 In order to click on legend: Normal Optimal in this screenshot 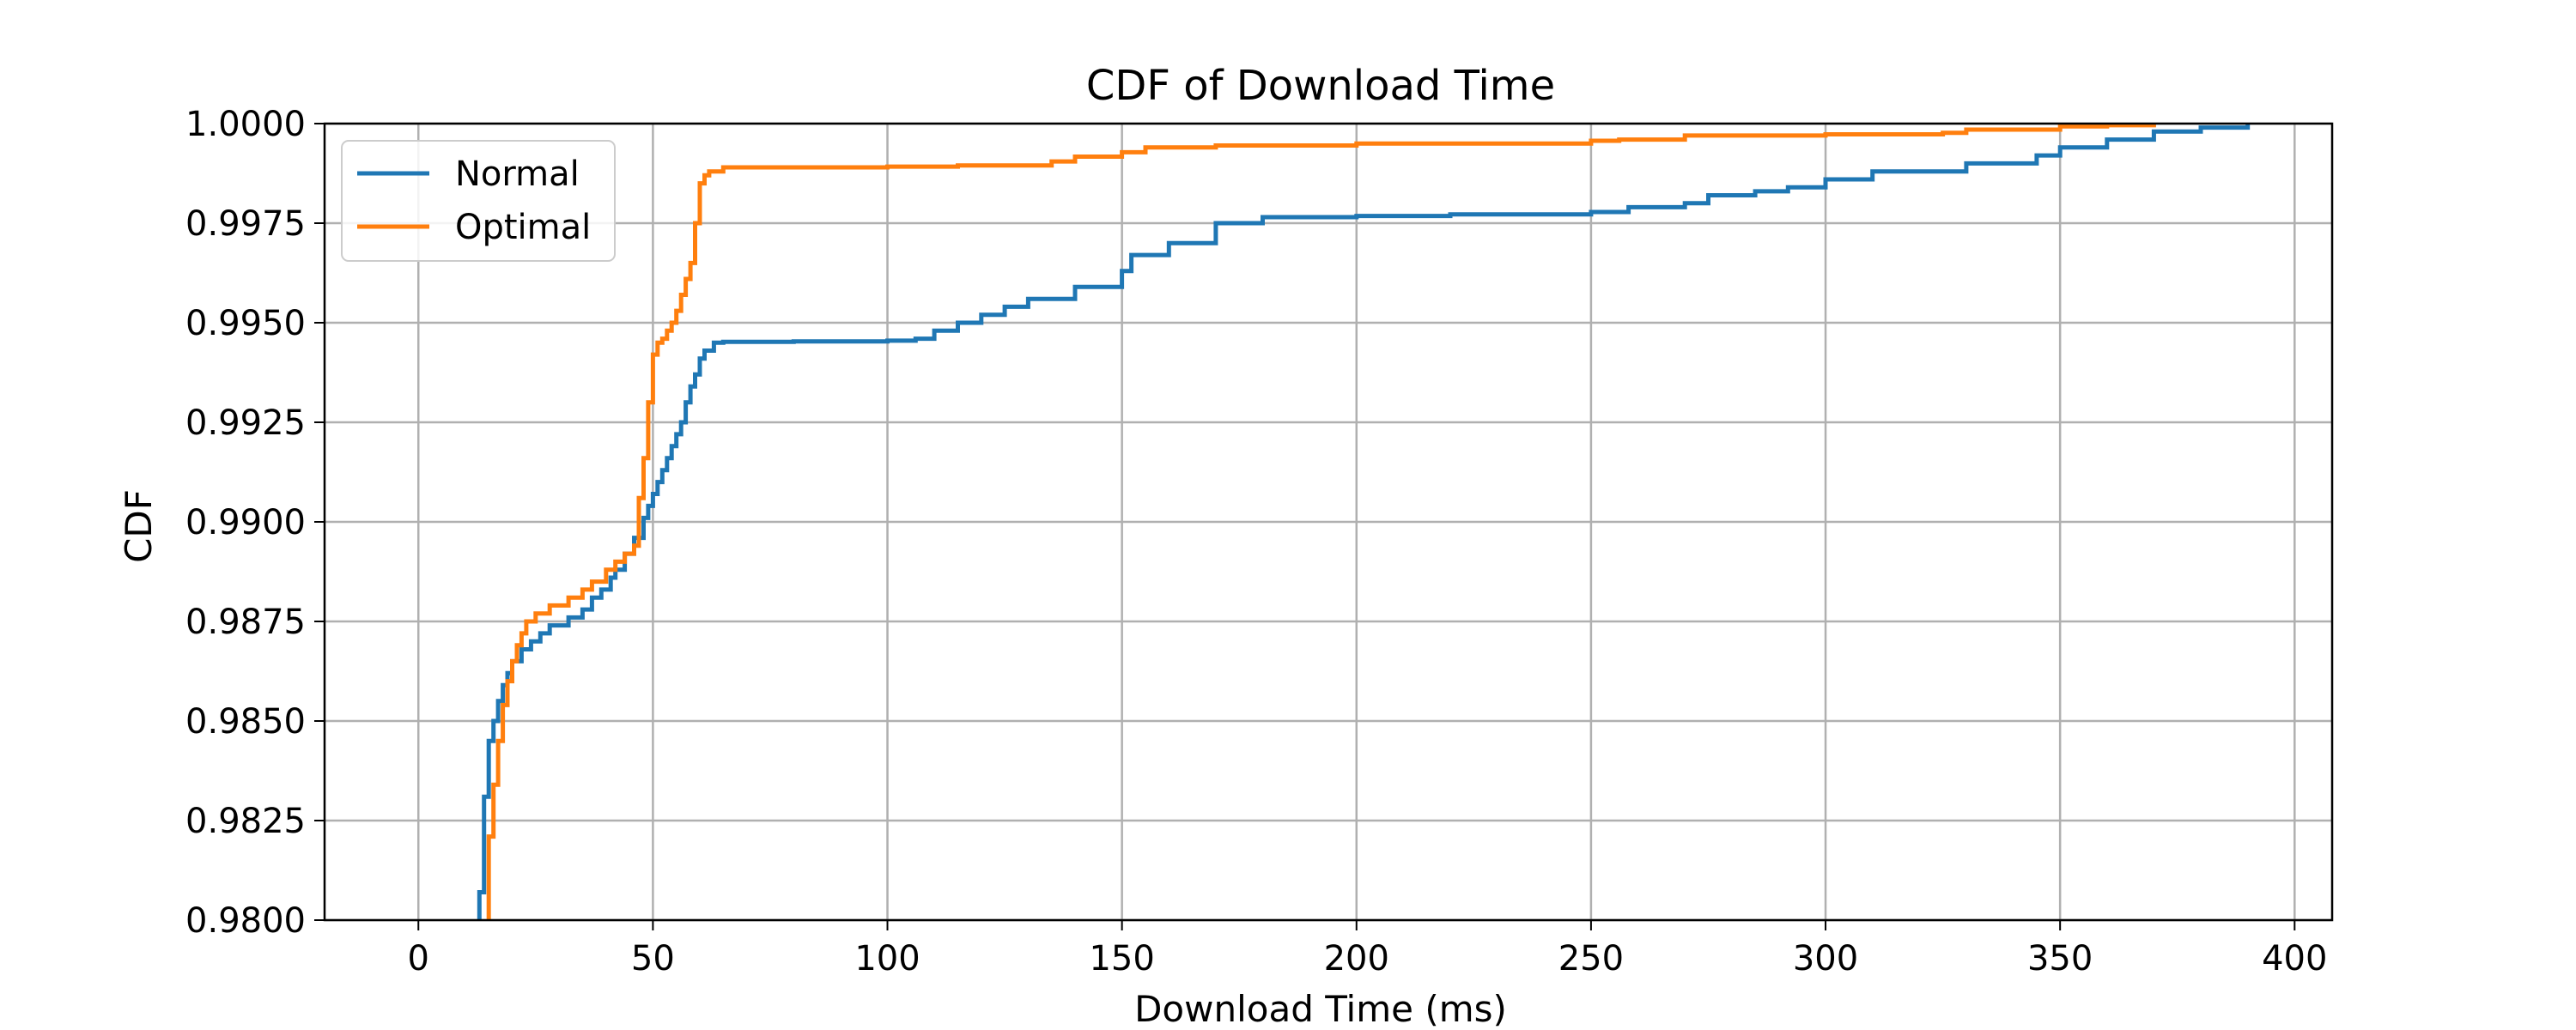, I will do `click(479, 201)`.